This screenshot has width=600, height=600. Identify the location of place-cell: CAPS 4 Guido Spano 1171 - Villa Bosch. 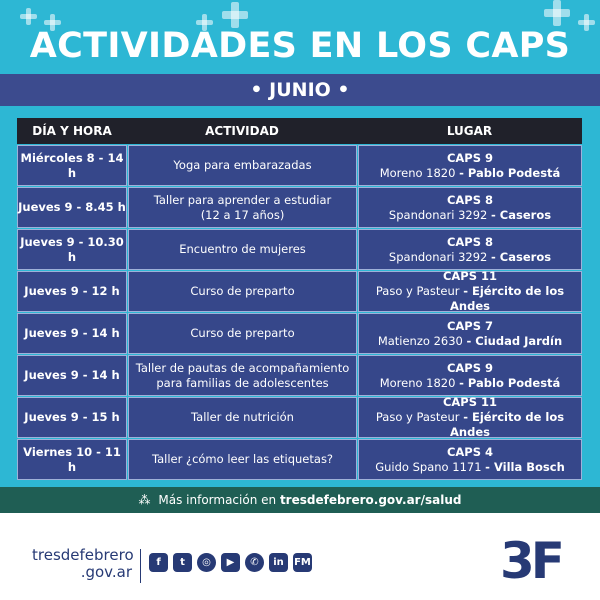
(470, 459).